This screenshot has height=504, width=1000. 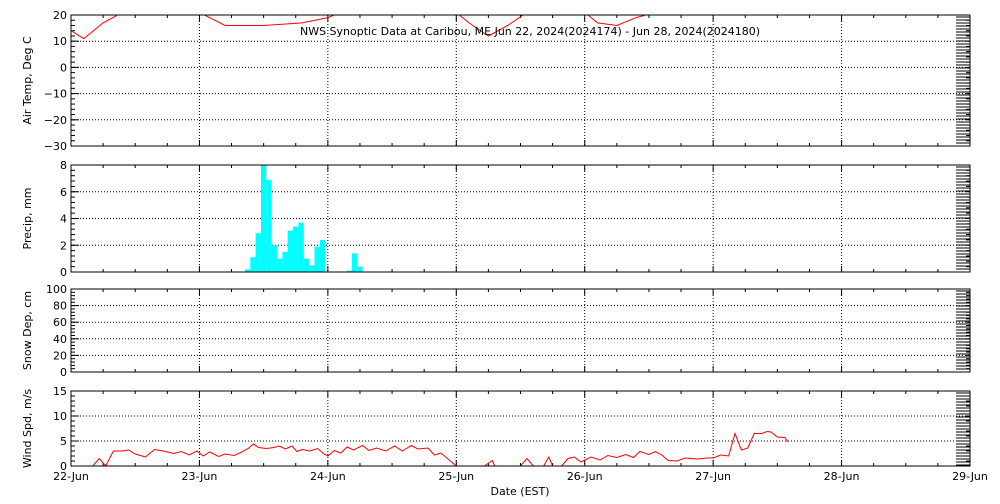 I want to click on x-axis-label: Date (EST), so click(x=519, y=491).